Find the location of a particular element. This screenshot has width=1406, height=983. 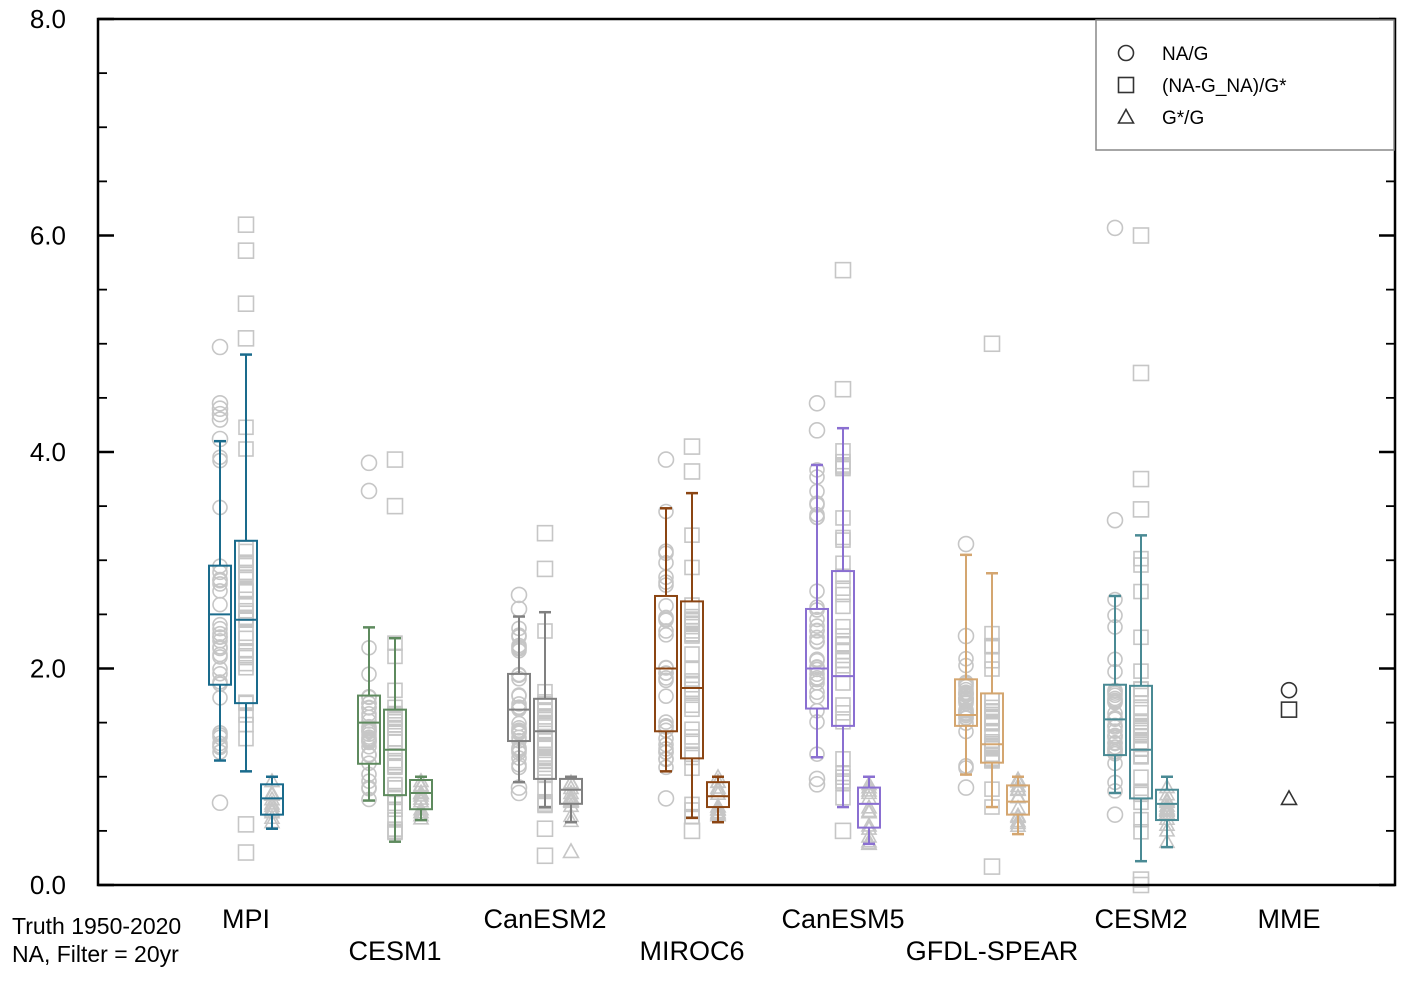

model-label-cesm1: CESM1 is located at coordinates (394, 951).